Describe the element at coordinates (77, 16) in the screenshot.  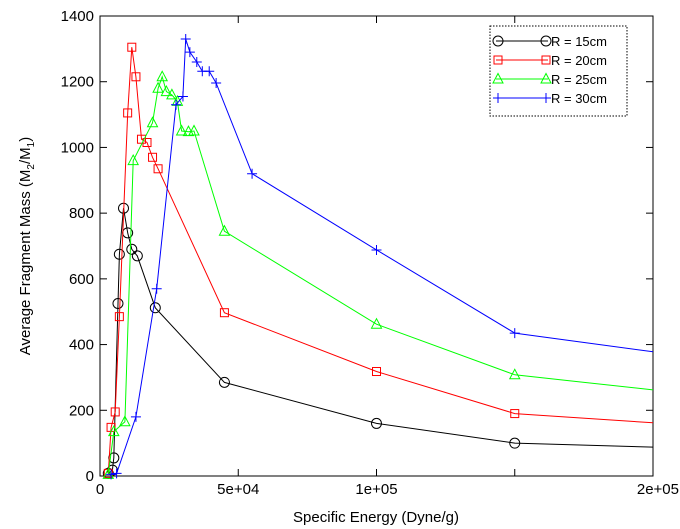
I see `y-tick-label: 1400` at that location.